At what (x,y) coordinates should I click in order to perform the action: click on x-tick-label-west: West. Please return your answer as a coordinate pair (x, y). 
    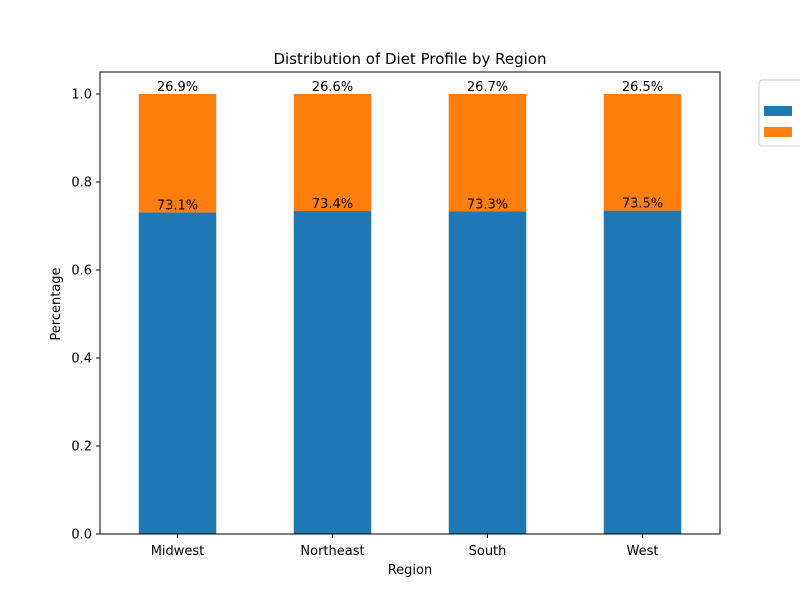
    Looking at the image, I should click on (643, 551).